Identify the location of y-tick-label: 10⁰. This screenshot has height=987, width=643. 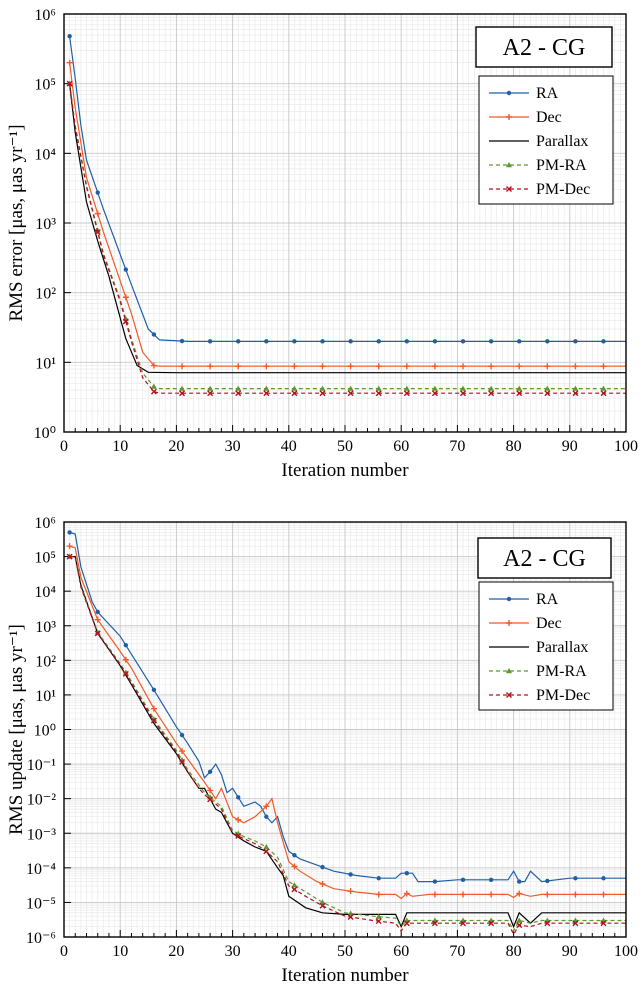
(45, 433).